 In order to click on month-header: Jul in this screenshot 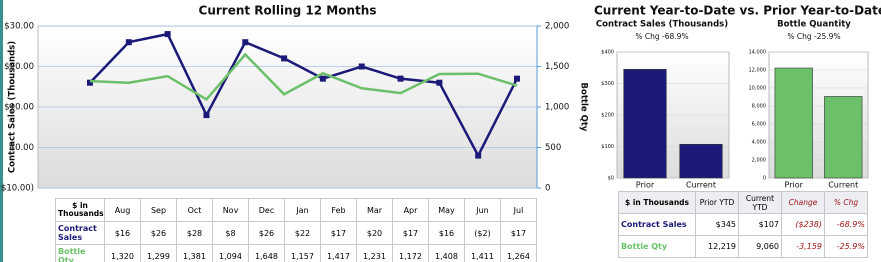, I will do `click(518, 210)`.